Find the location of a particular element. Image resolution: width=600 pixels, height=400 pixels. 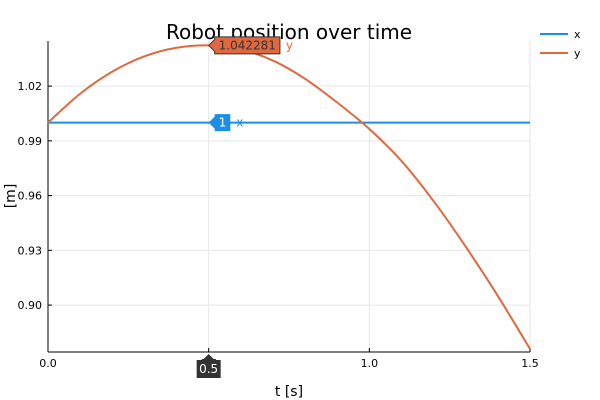

annotation-box-y is located at coordinates (244, 45).